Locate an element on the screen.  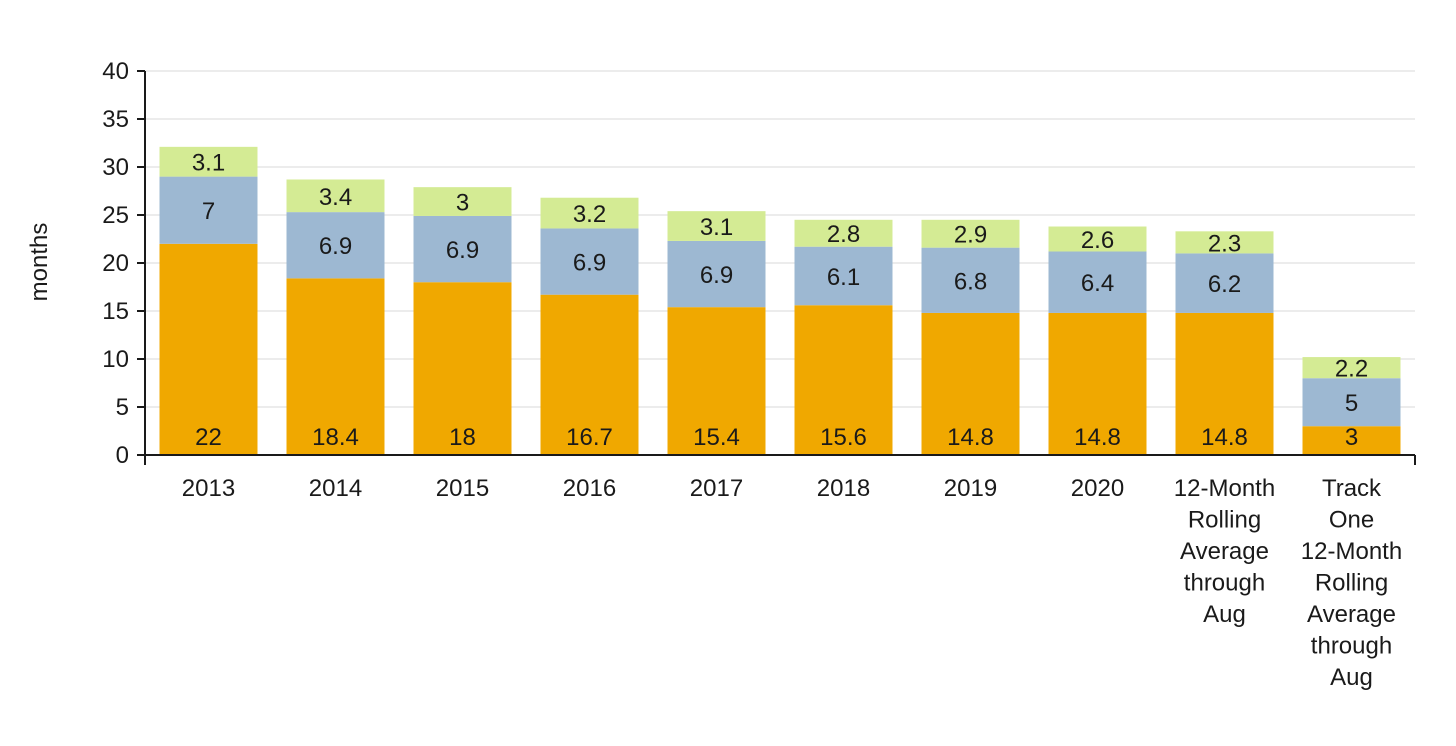
bar-value-label: 3.2 is located at coordinates (589, 214).